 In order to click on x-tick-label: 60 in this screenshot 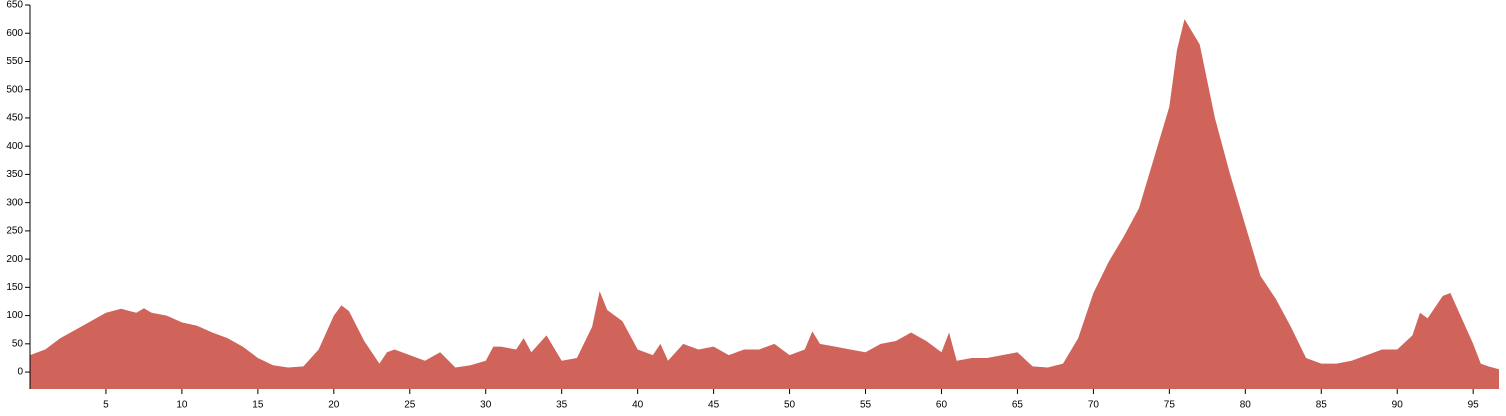, I will do `click(942, 405)`.